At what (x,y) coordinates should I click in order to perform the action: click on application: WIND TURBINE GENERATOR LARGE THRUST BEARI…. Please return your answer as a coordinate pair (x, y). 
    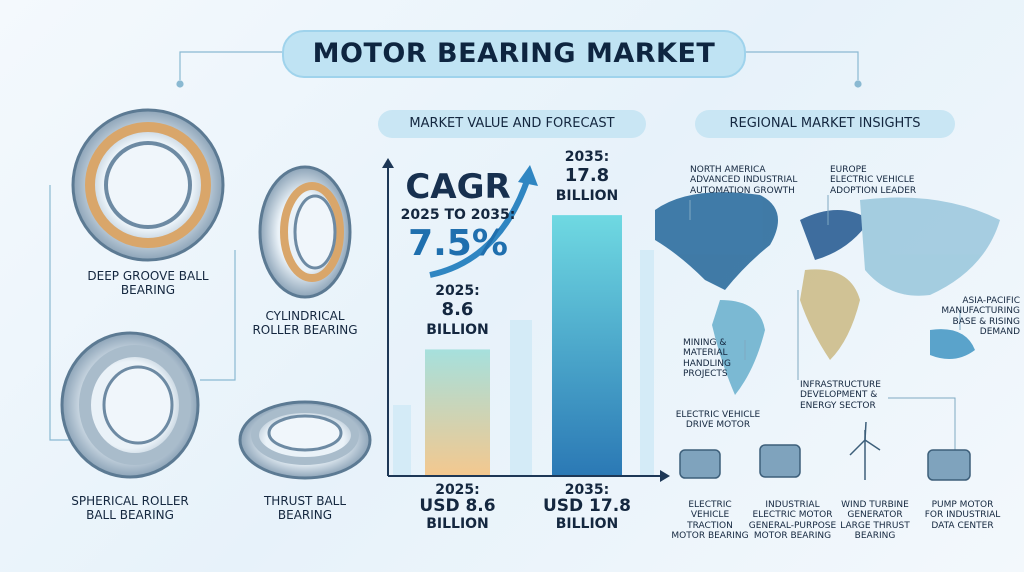
    Looking at the image, I should click on (875, 520).